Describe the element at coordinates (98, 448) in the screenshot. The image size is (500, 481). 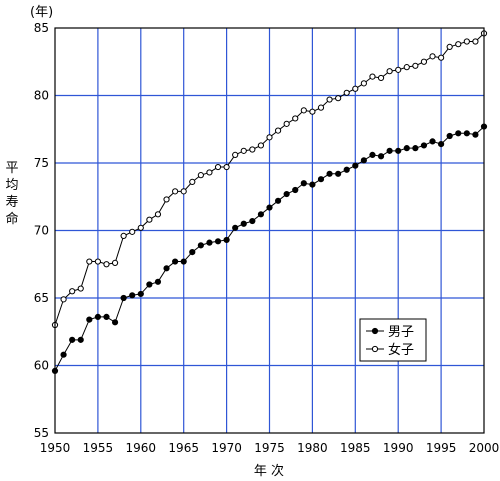
I see `x-tick-label: 1955` at that location.